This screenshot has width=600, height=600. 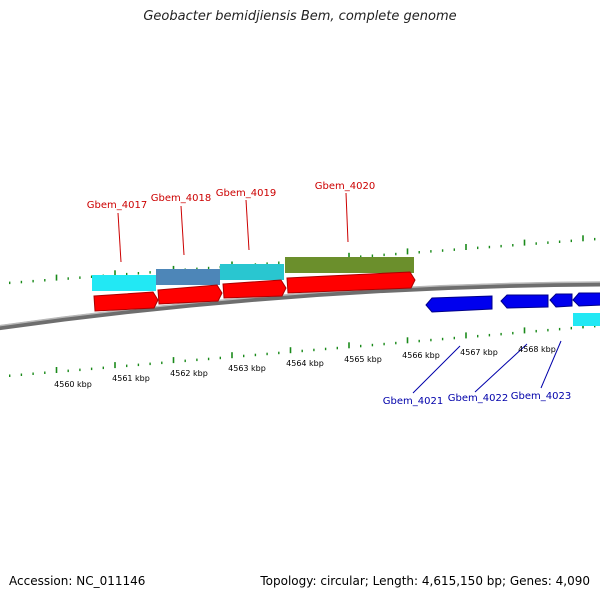 I want to click on scale-label-4561: 4561 kbp, so click(x=131, y=378).